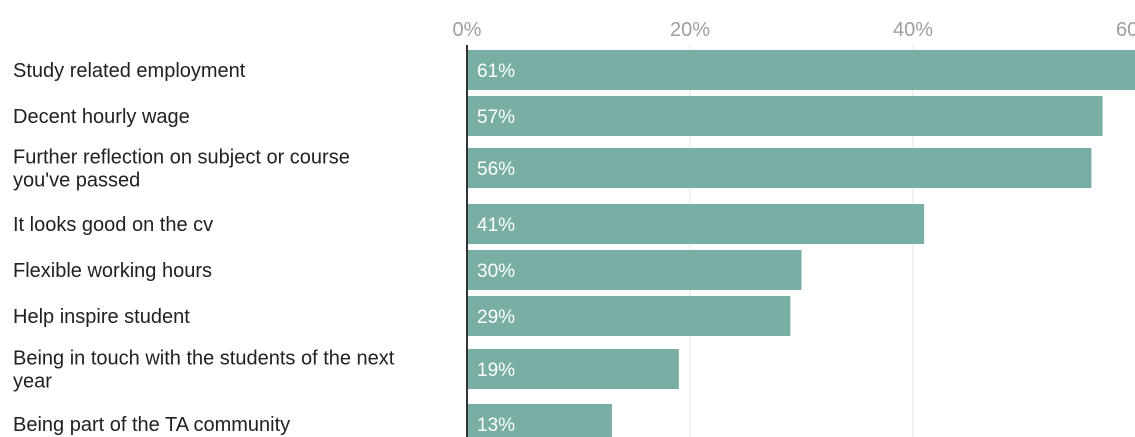 The height and width of the screenshot is (437, 1135). I want to click on category-label-line: Help inspire student, so click(101, 317).